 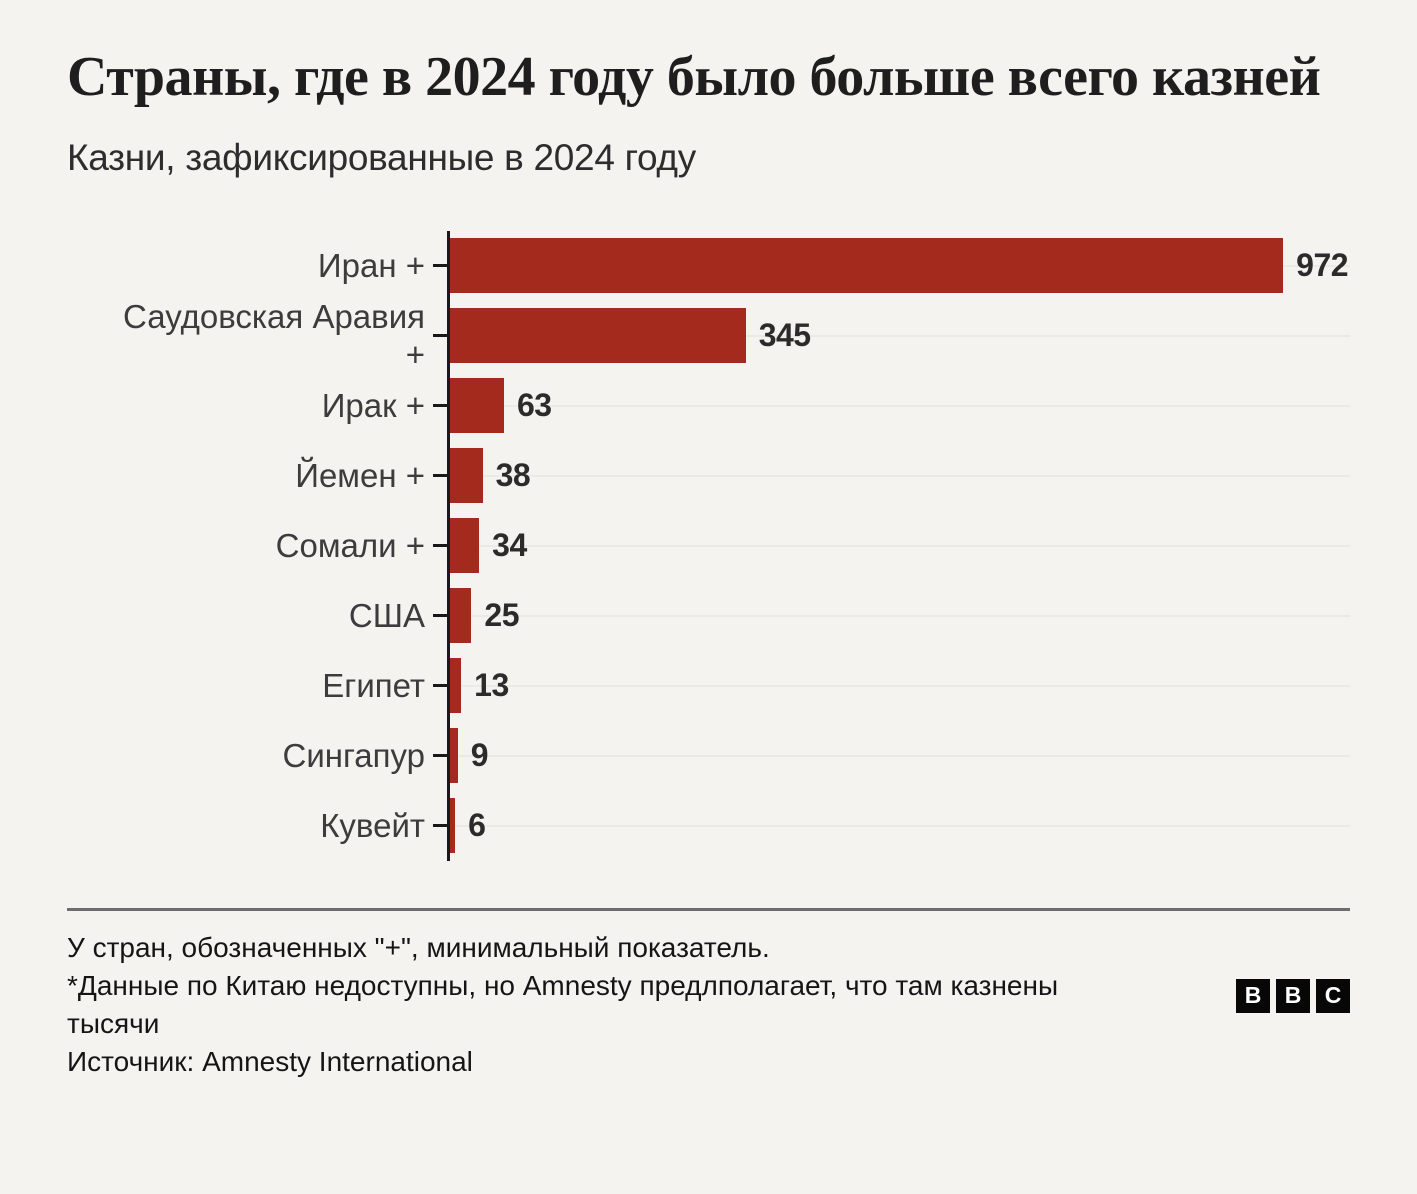 What do you see at coordinates (513, 475) in the screenshot?
I see `value-label: 38` at bounding box center [513, 475].